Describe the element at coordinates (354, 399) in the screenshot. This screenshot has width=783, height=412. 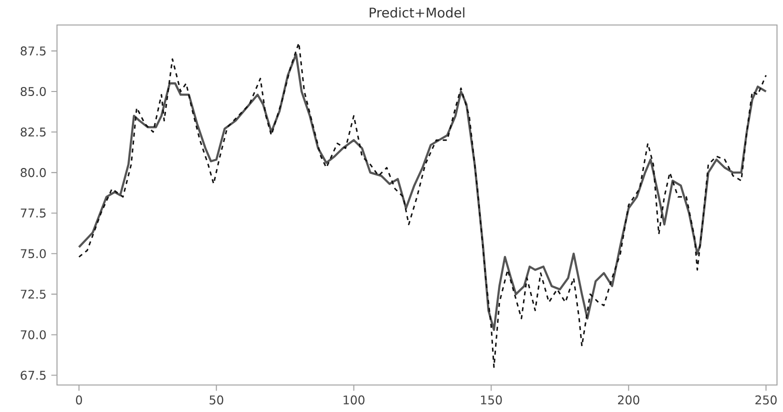
I see `x-tick-label: 100` at that location.